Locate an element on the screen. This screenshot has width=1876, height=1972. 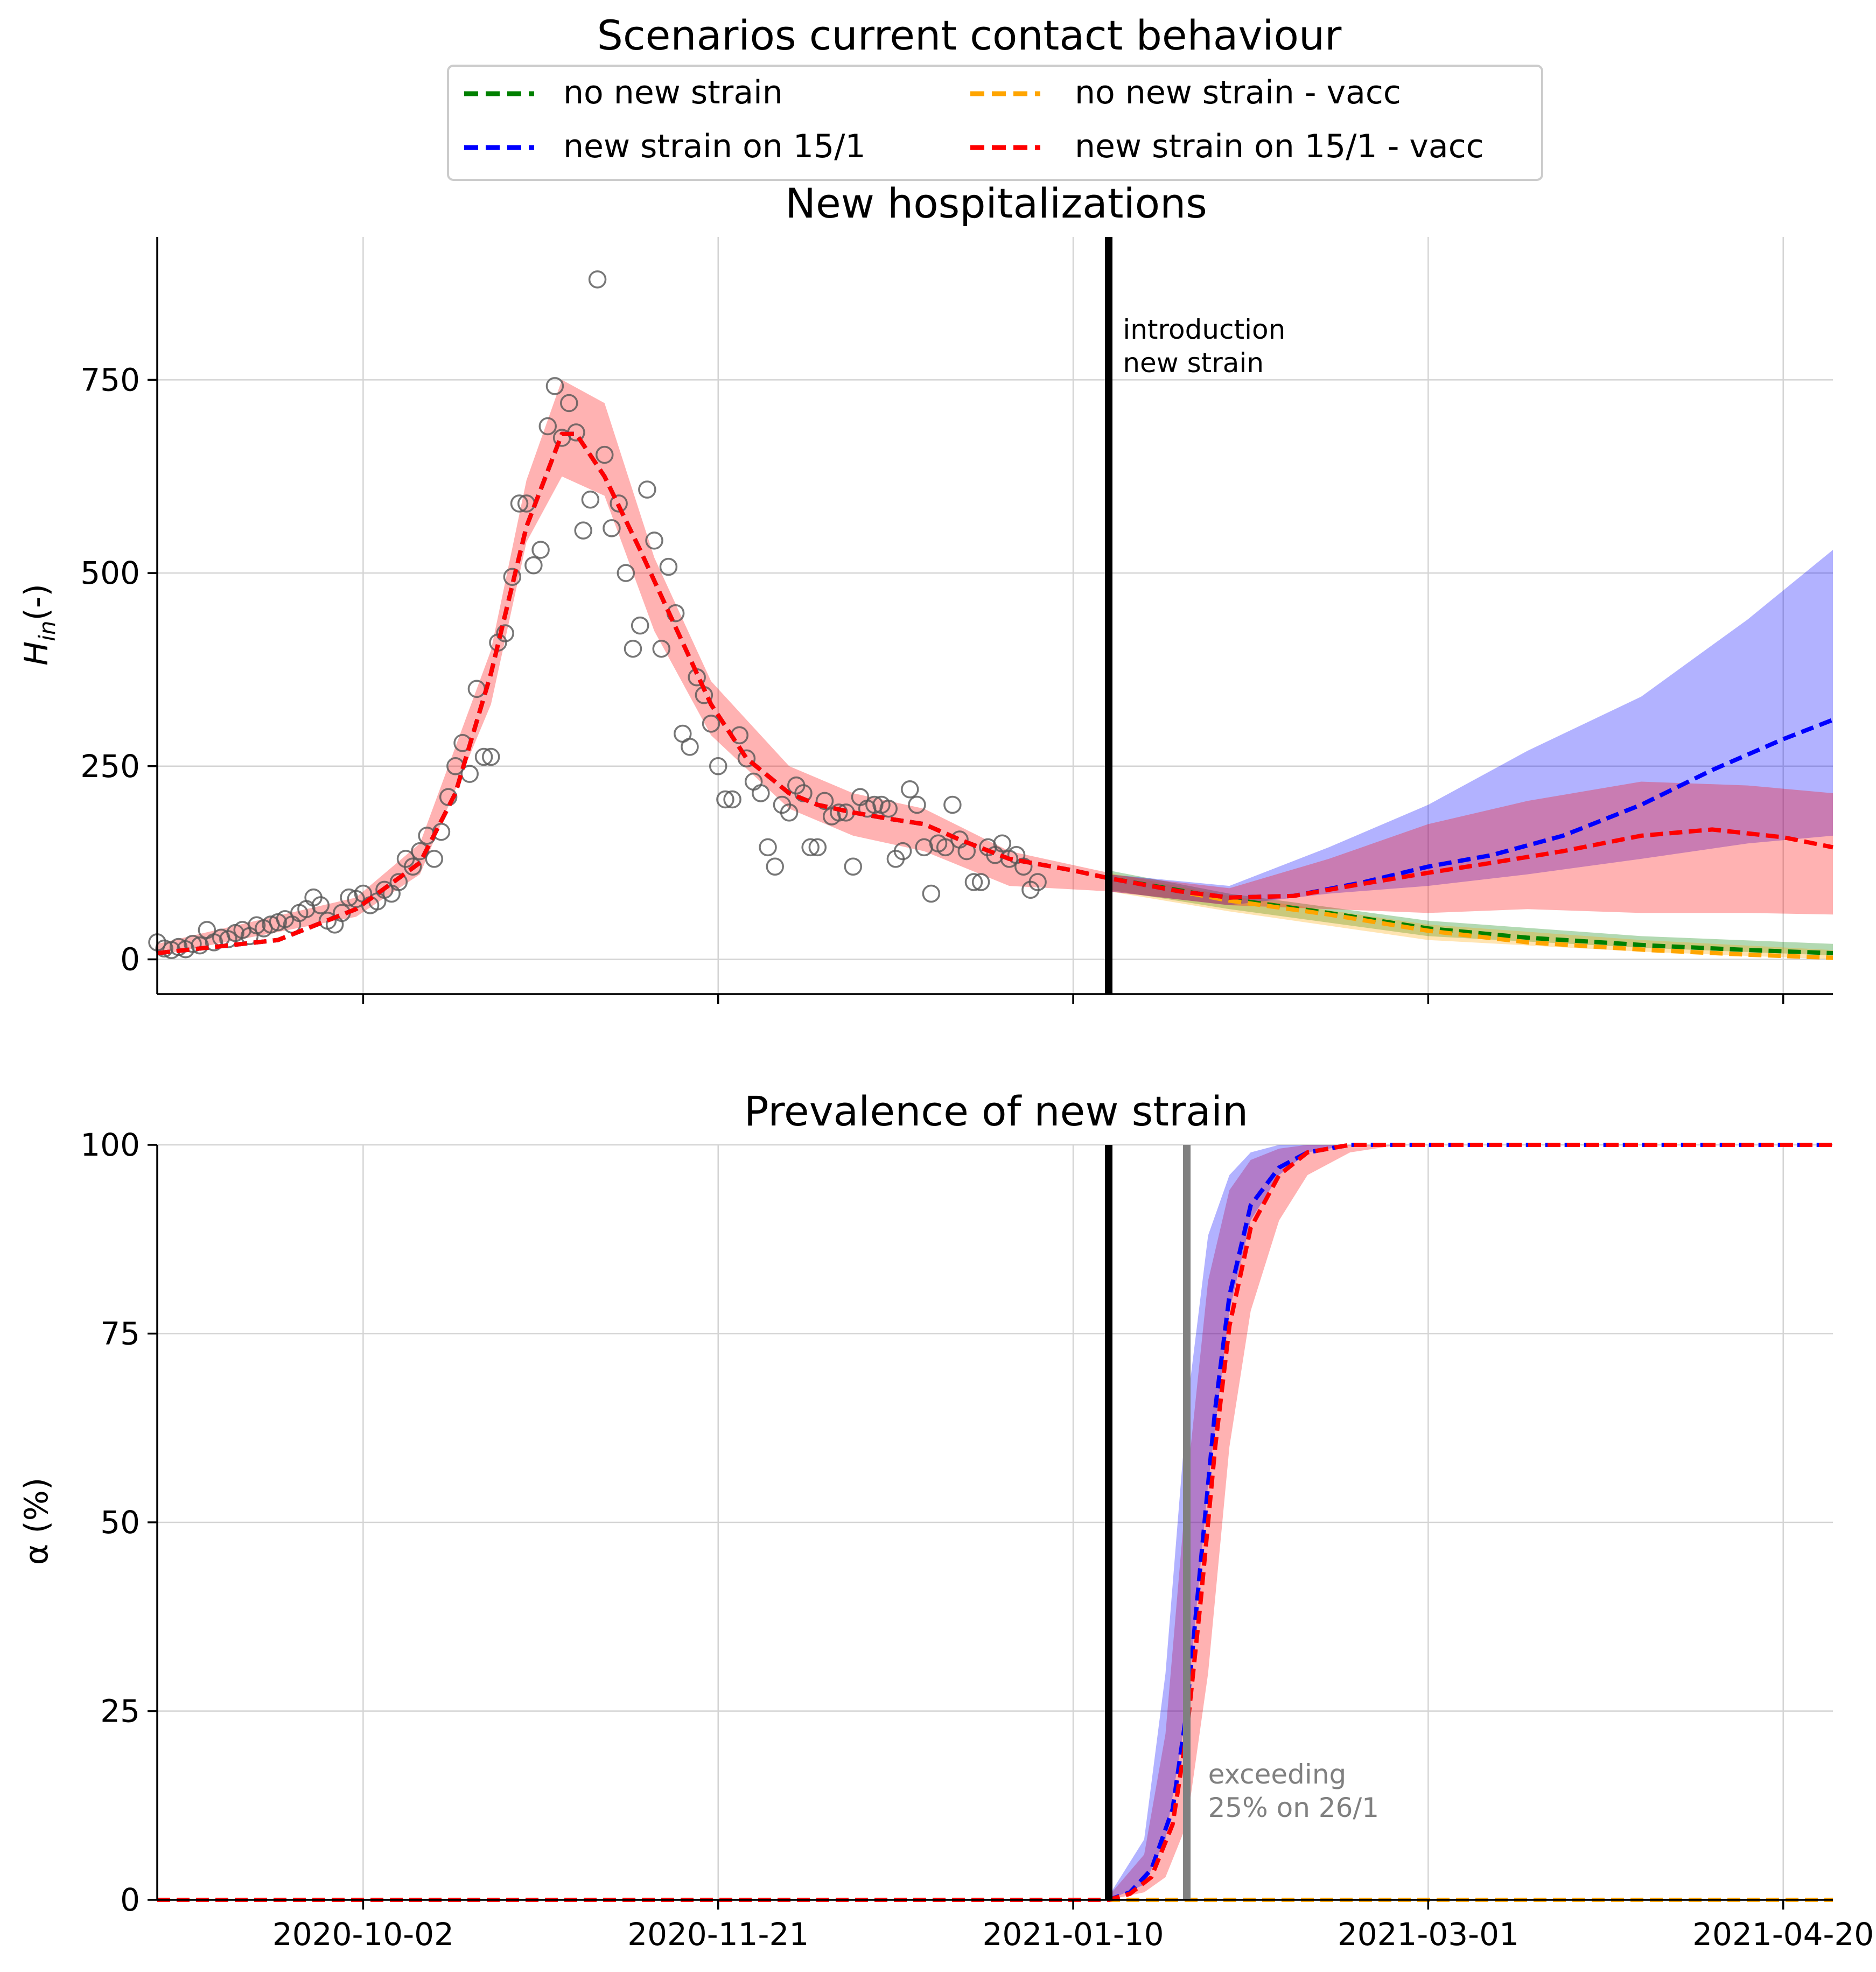
legend-entry: no new strain - vacc is located at coordinates (1185, 93).